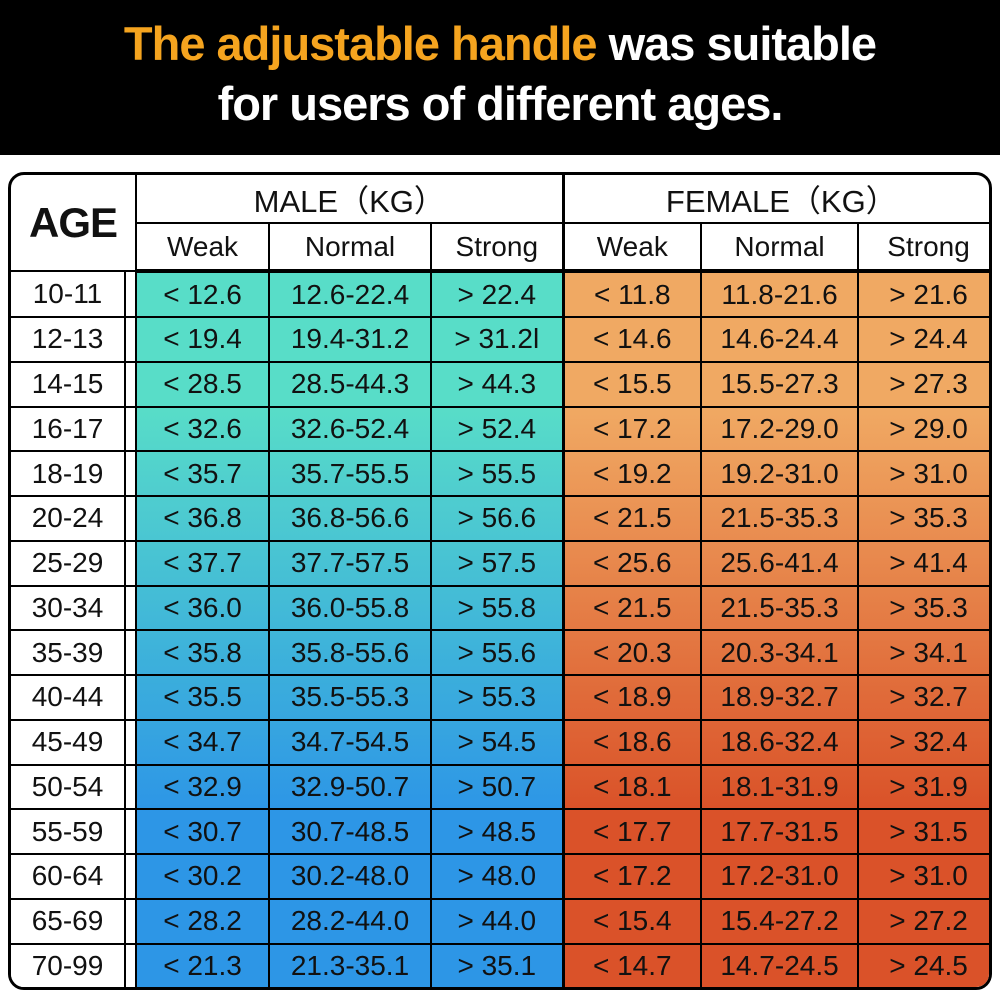 The width and height of the screenshot is (1000, 1000). Describe the element at coordinates (68, 742) in the screenshot. I see `age-cell: 45-49` at that location.